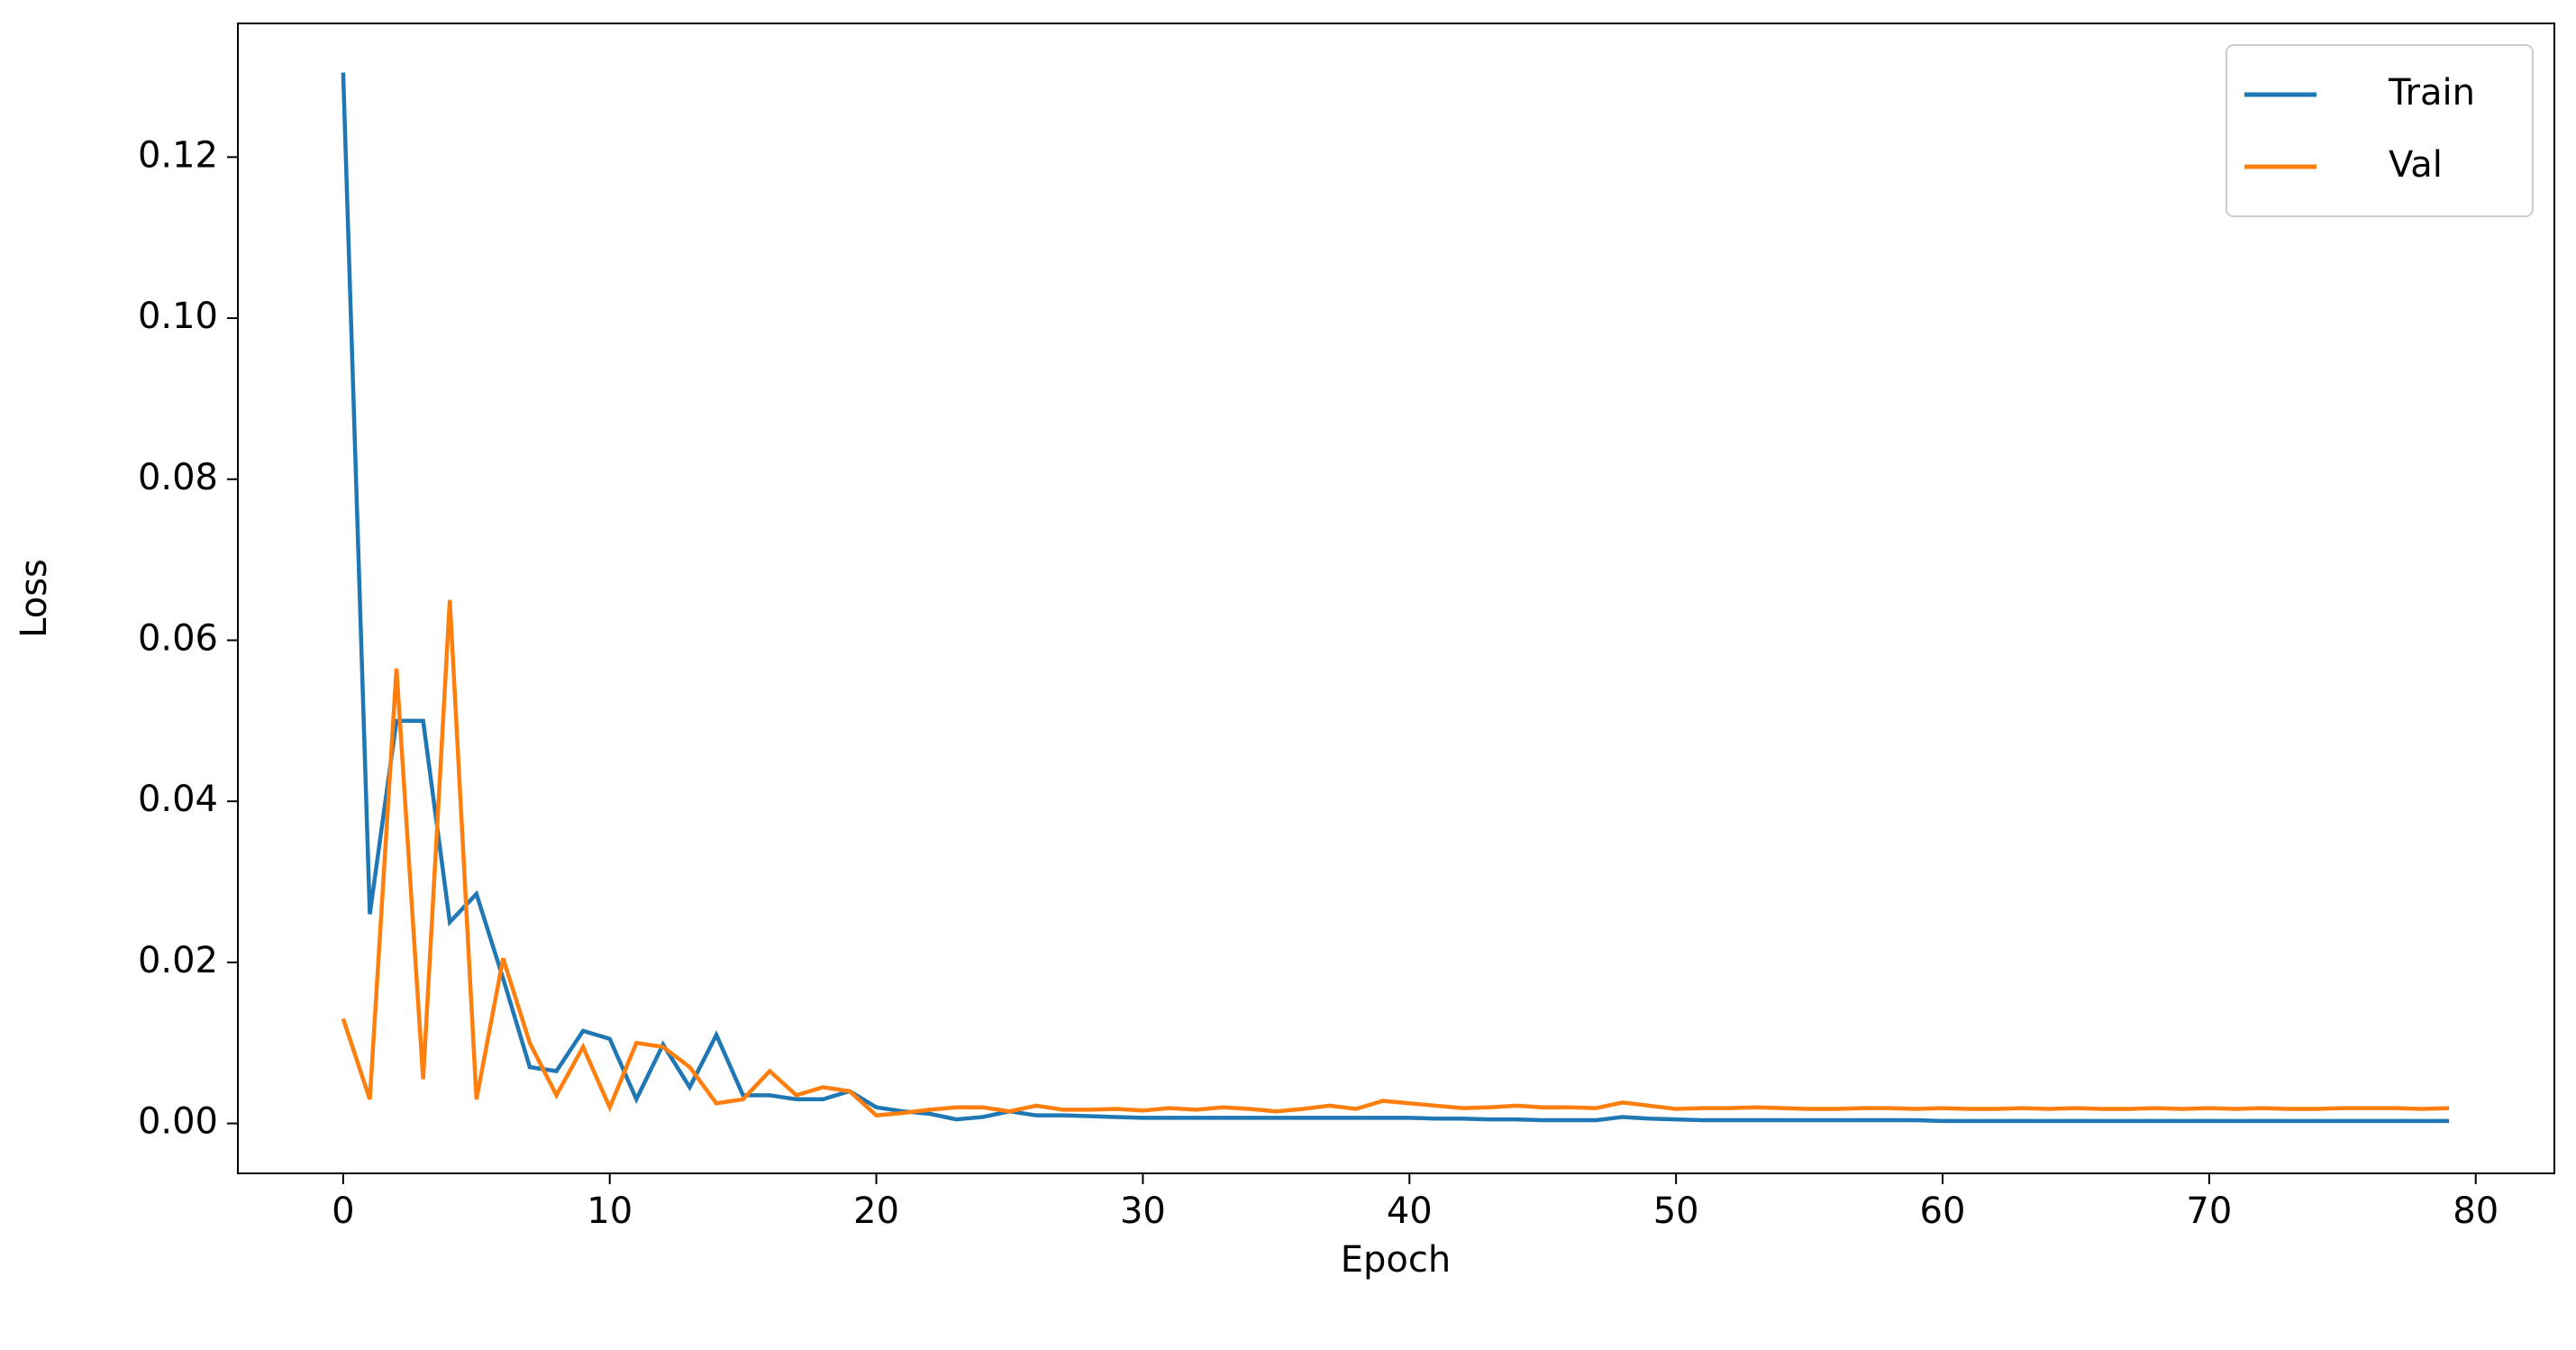  Describe the element at coordinates (178, 316) in the screenshot. I see `y-tick-label: 0.10` at that location.